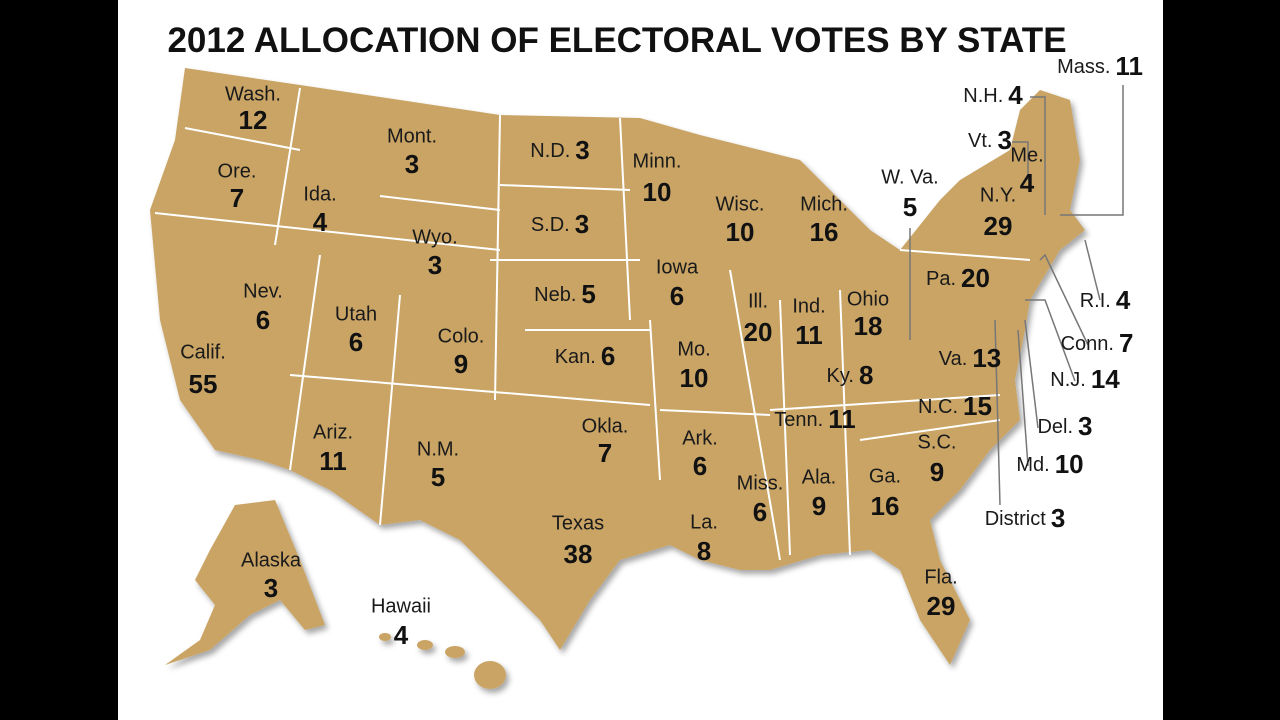 This screenshot has height=720, width=1280. Describe the element at coordinates (885, 476) in the screenshot. I see `state-name: Ga.` at that location.